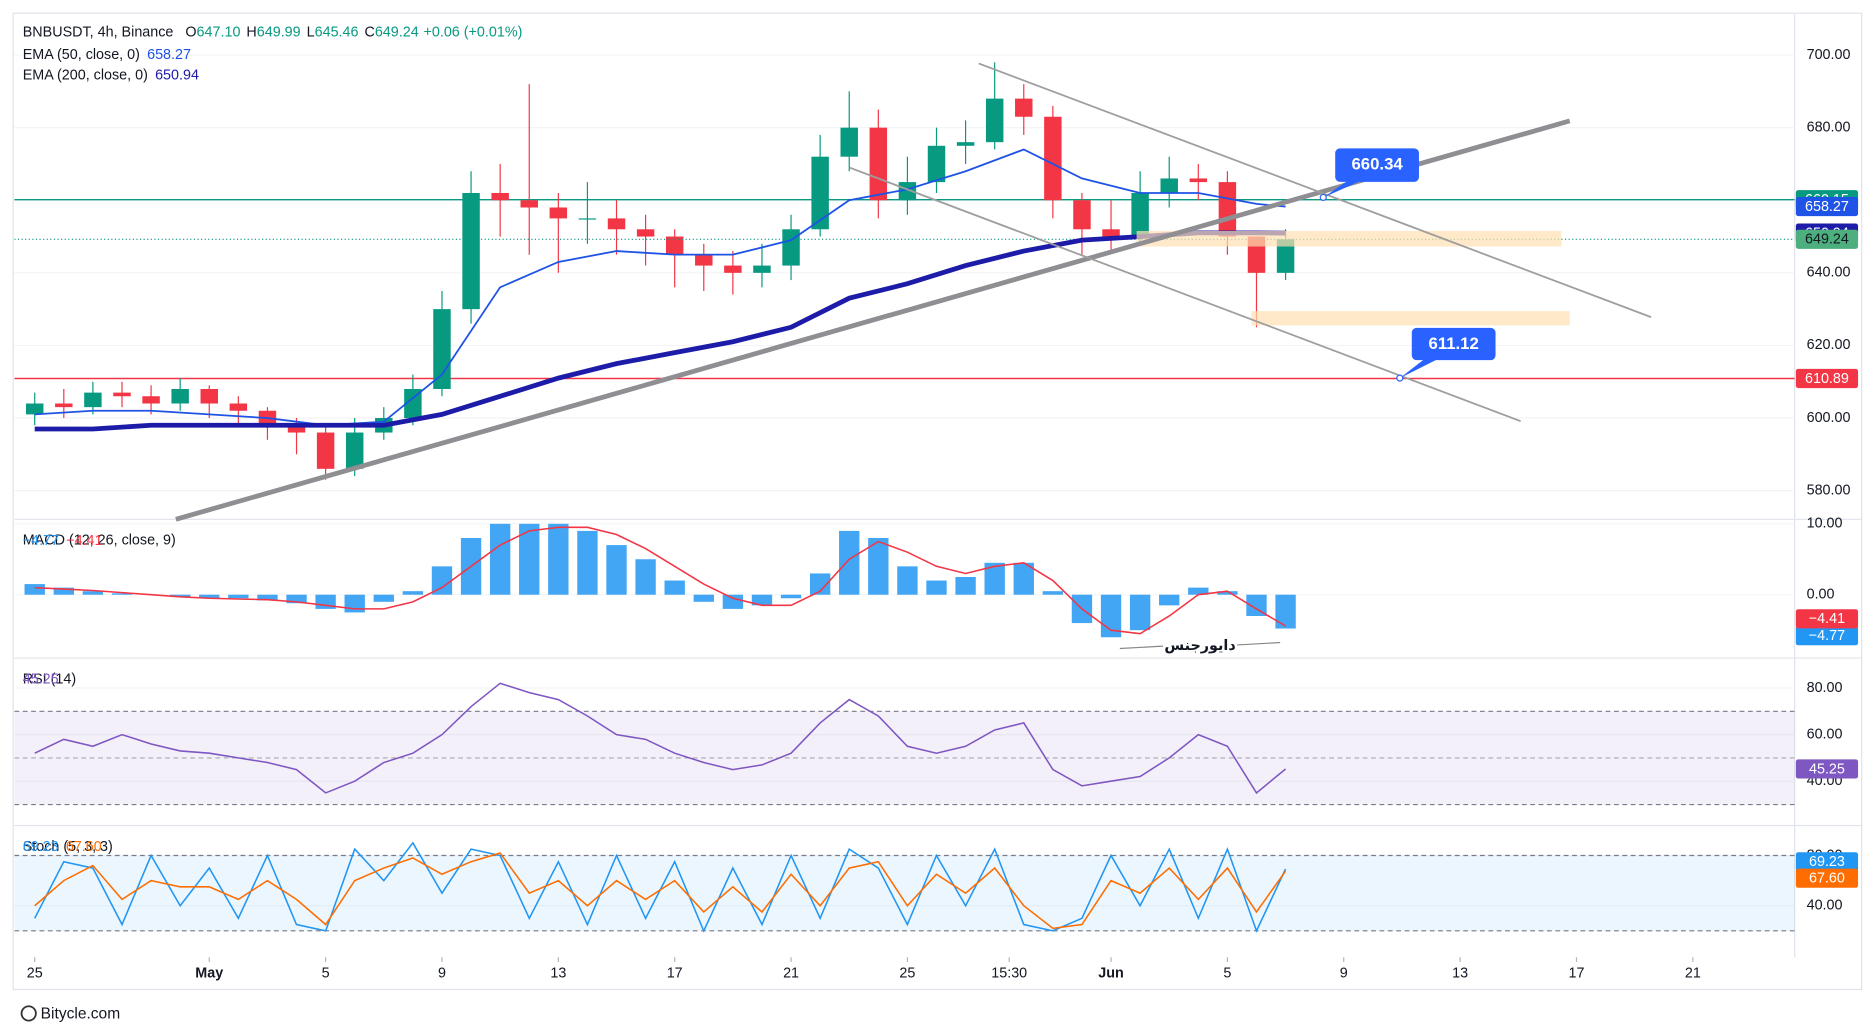  Describe the element at coordinates (472, 32) in the screenshot. I see `change: +0.06 (+0.01%)` at that location.